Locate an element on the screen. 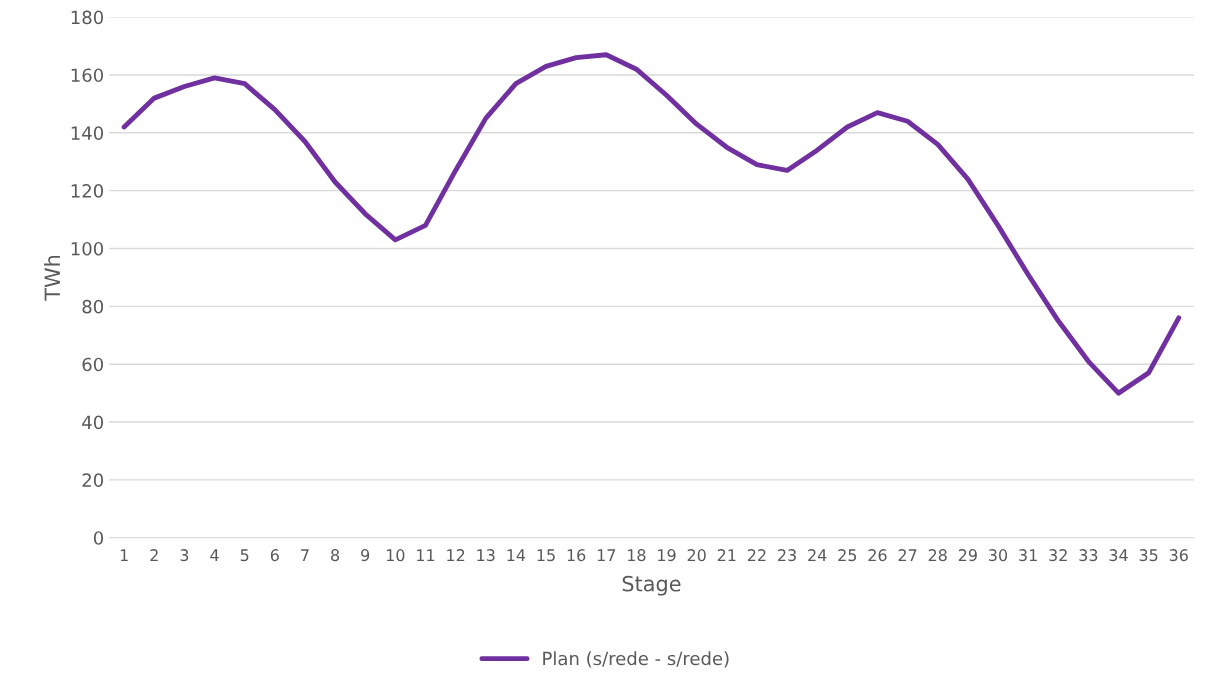  x-tick-label: 15 is located at coordinates (546, 555).